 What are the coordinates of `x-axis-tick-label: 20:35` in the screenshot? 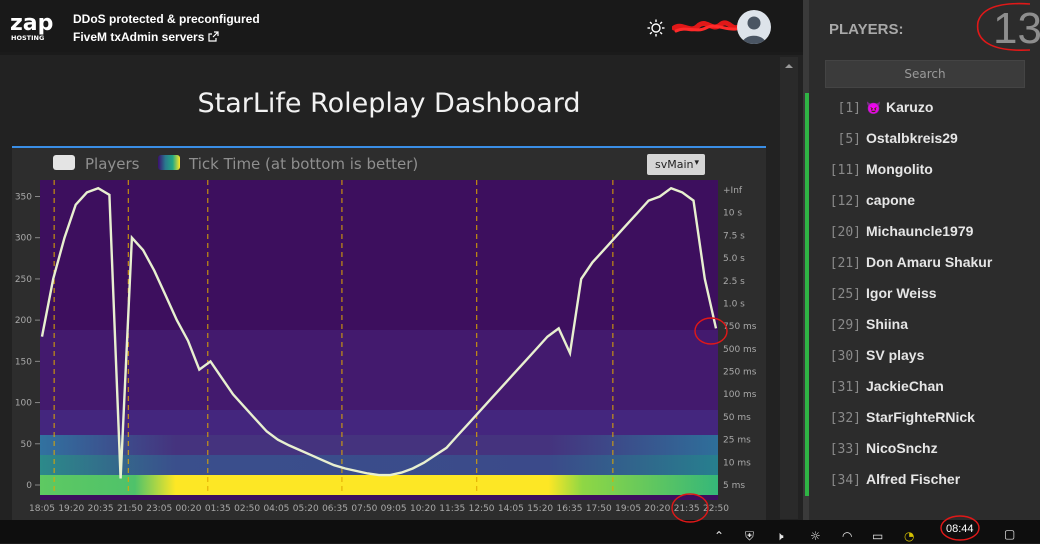 It's located at (101, 509).